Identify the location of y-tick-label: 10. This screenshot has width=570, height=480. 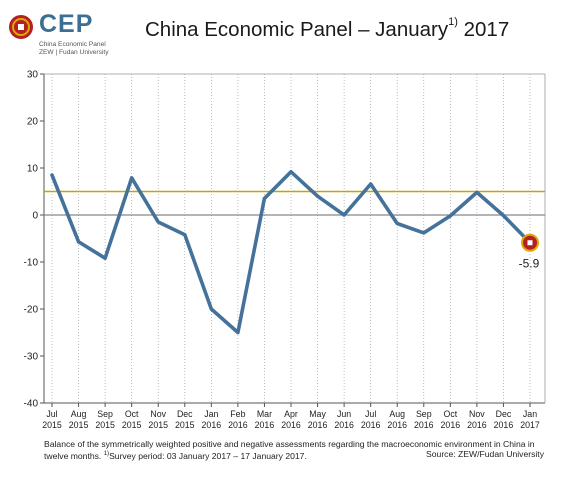
(33, 169).